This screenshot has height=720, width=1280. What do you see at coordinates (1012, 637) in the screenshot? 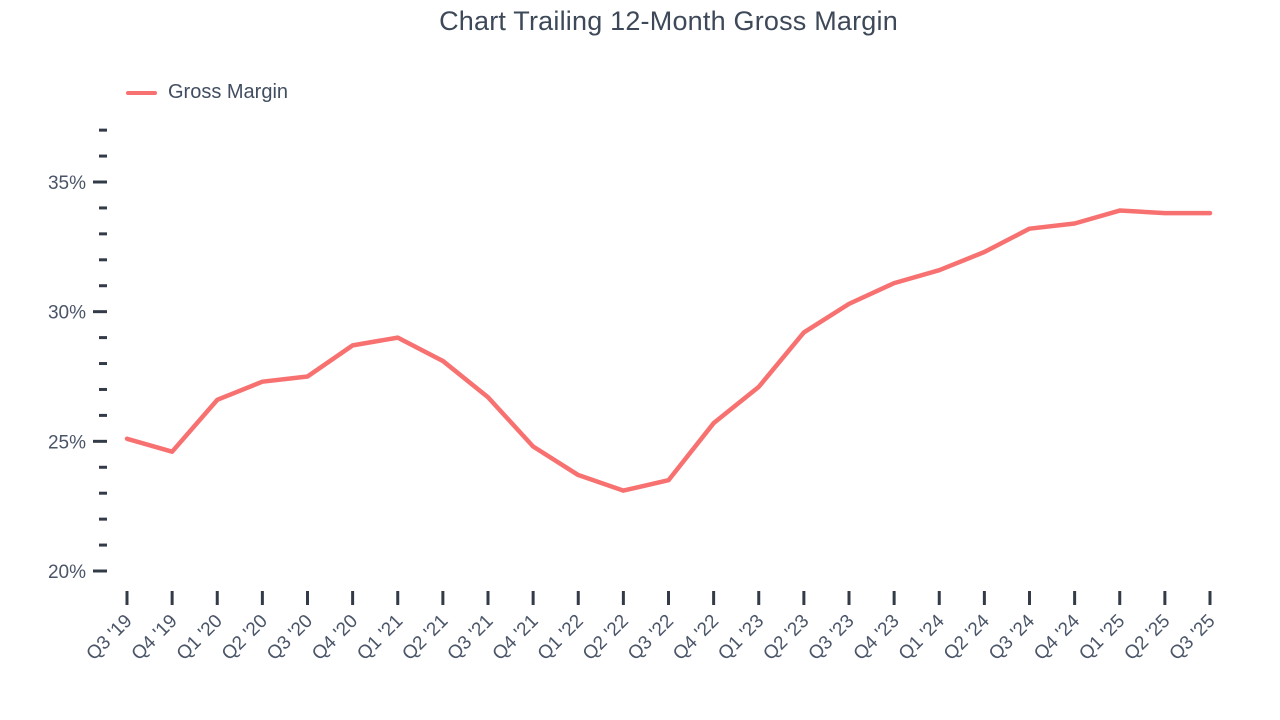
I see `x-axis-tick-label: Q3 '24` at bounding box center [1012, 637].